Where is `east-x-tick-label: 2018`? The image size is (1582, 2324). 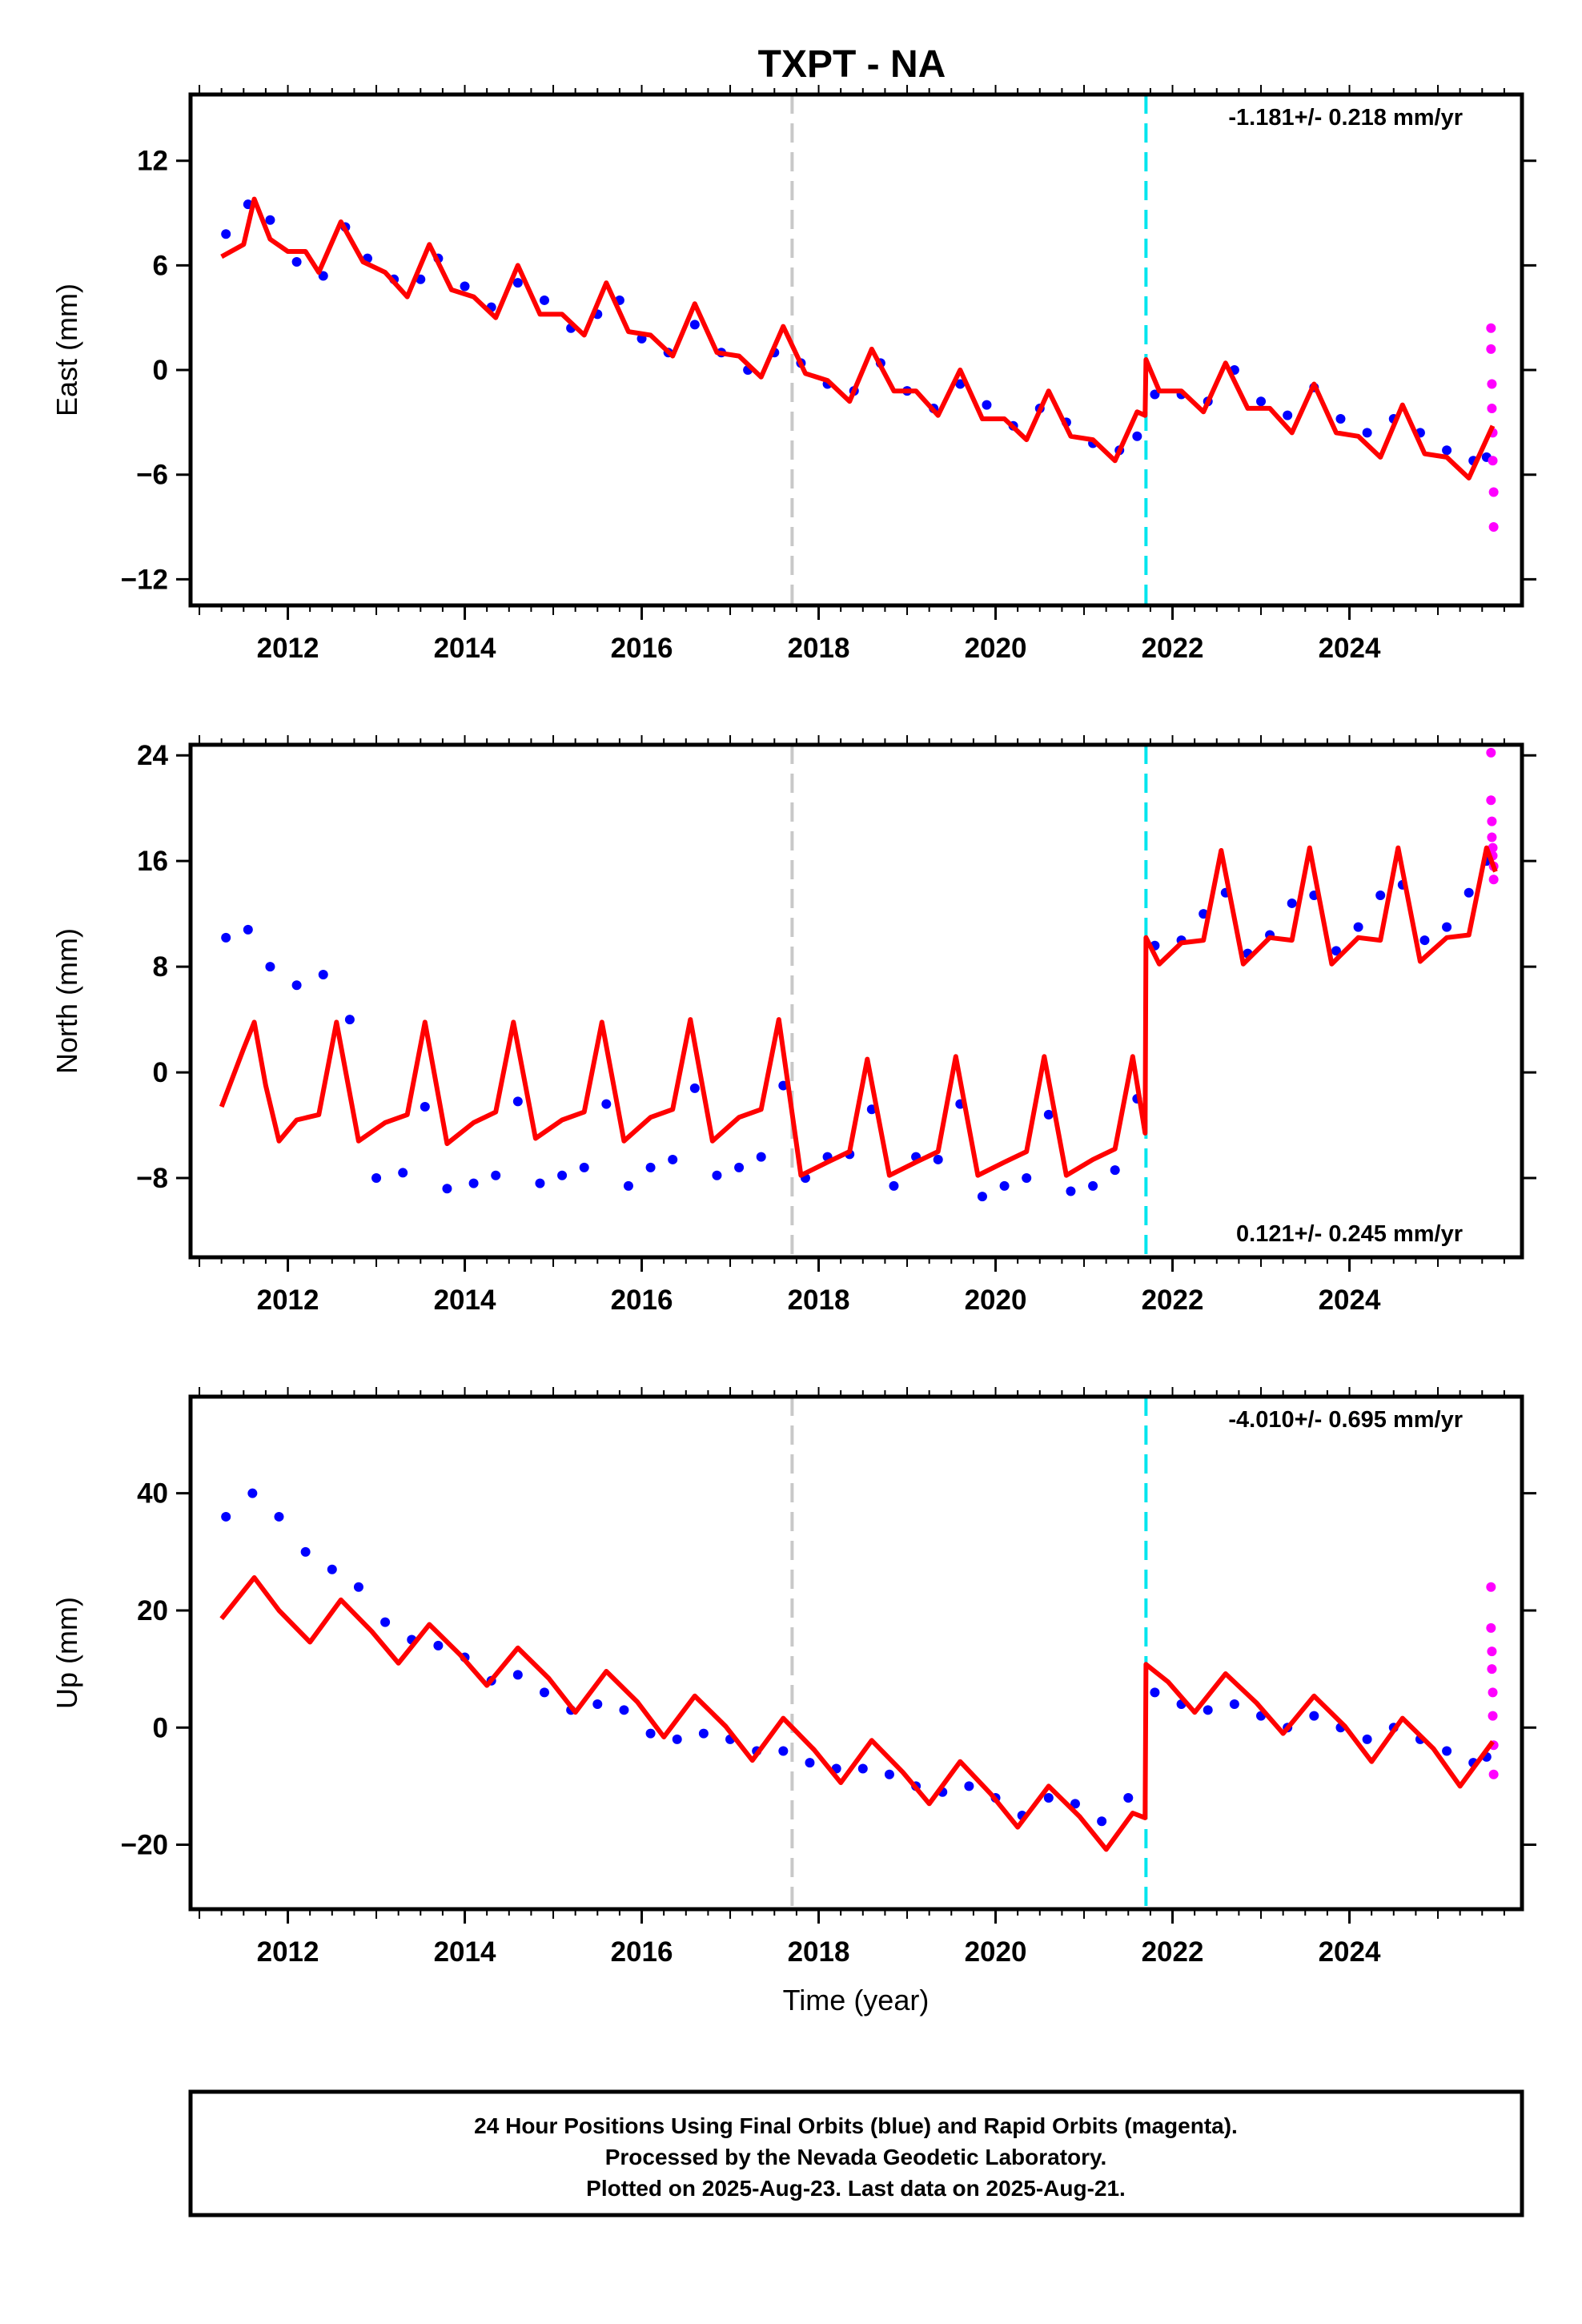 east-x-tick-label: 2018 is located at coordinates (819, 648).